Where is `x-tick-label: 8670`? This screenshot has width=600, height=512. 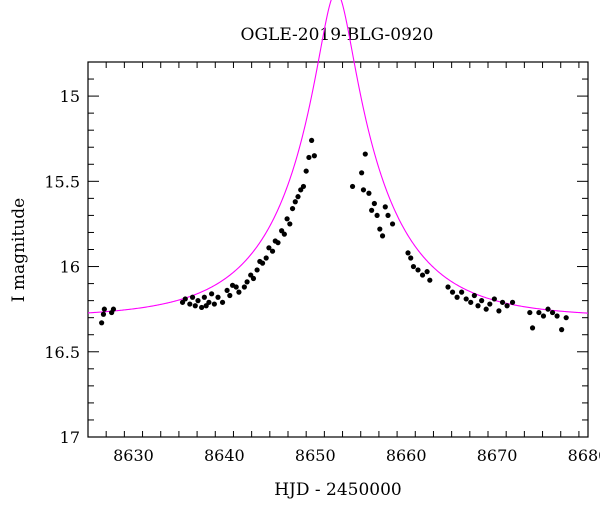
x-tick-label: 8670 is located at coordinates (497, 455).